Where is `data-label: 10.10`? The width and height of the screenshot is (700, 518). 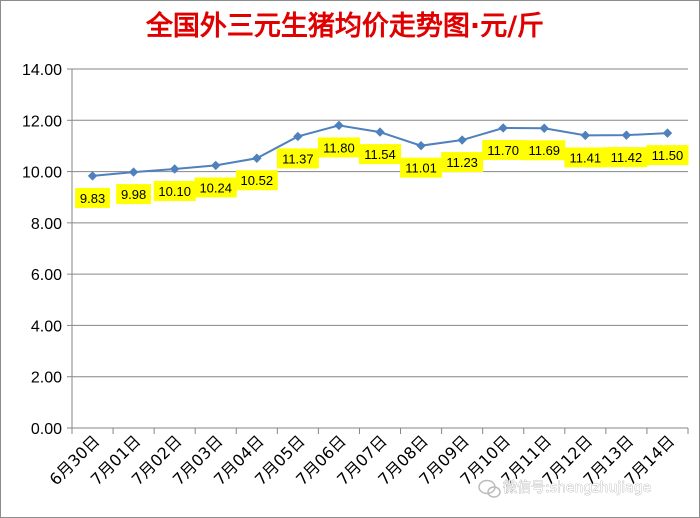
data-label: 10.10 is located at coordinates (174, 191).